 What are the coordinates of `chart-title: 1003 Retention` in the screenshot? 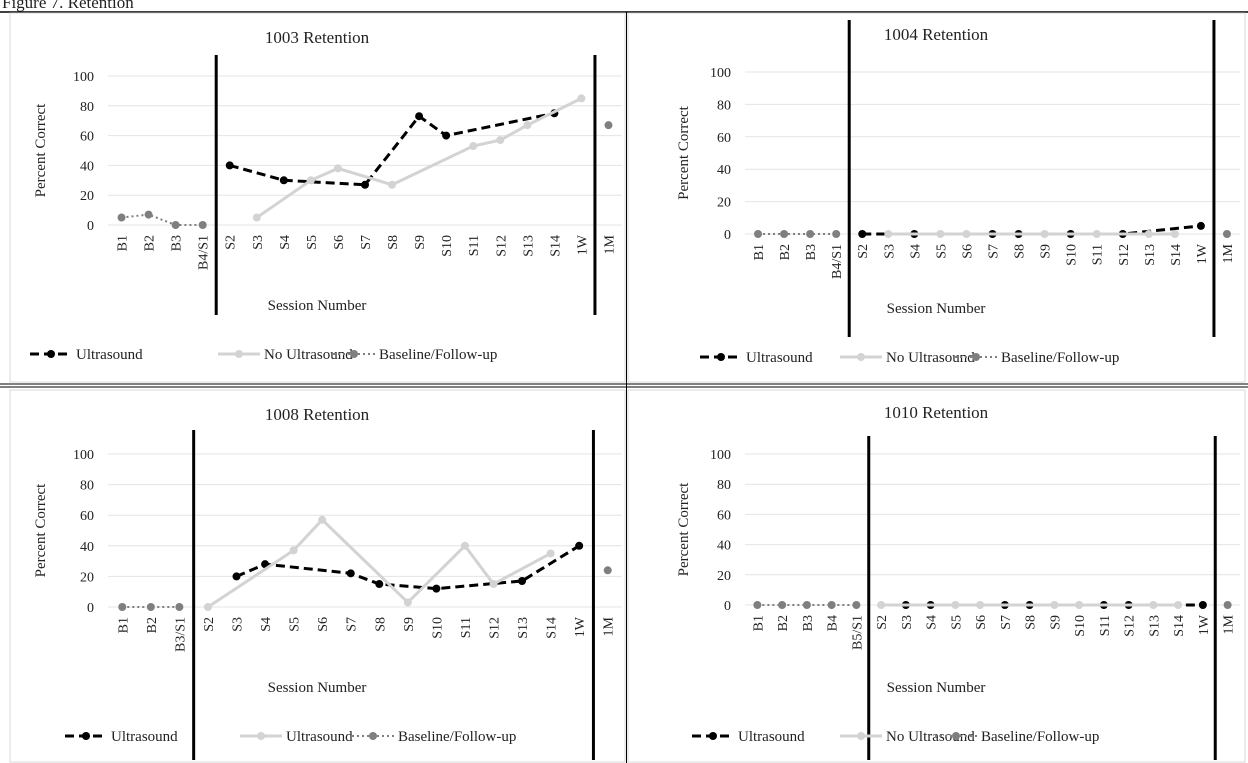 It's located at (317, 37).